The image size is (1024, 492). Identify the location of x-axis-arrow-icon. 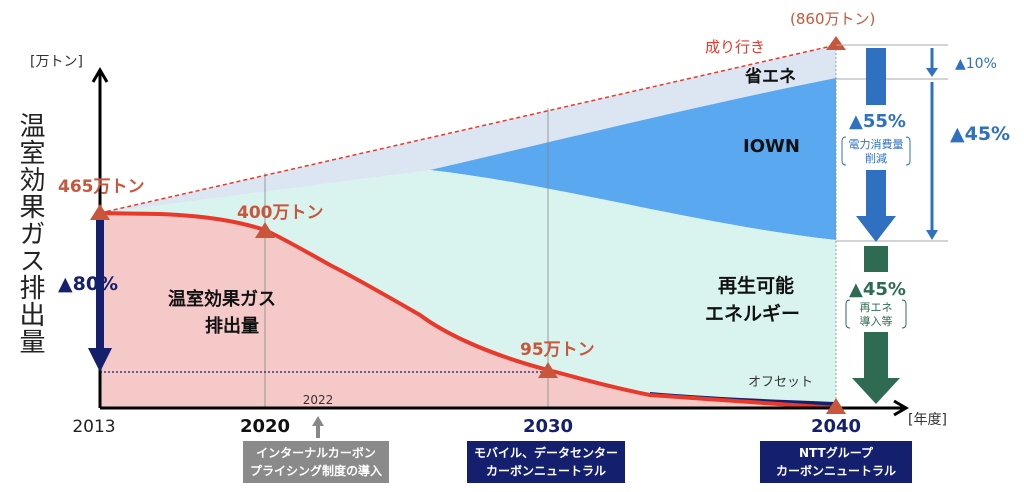
(901, 408).